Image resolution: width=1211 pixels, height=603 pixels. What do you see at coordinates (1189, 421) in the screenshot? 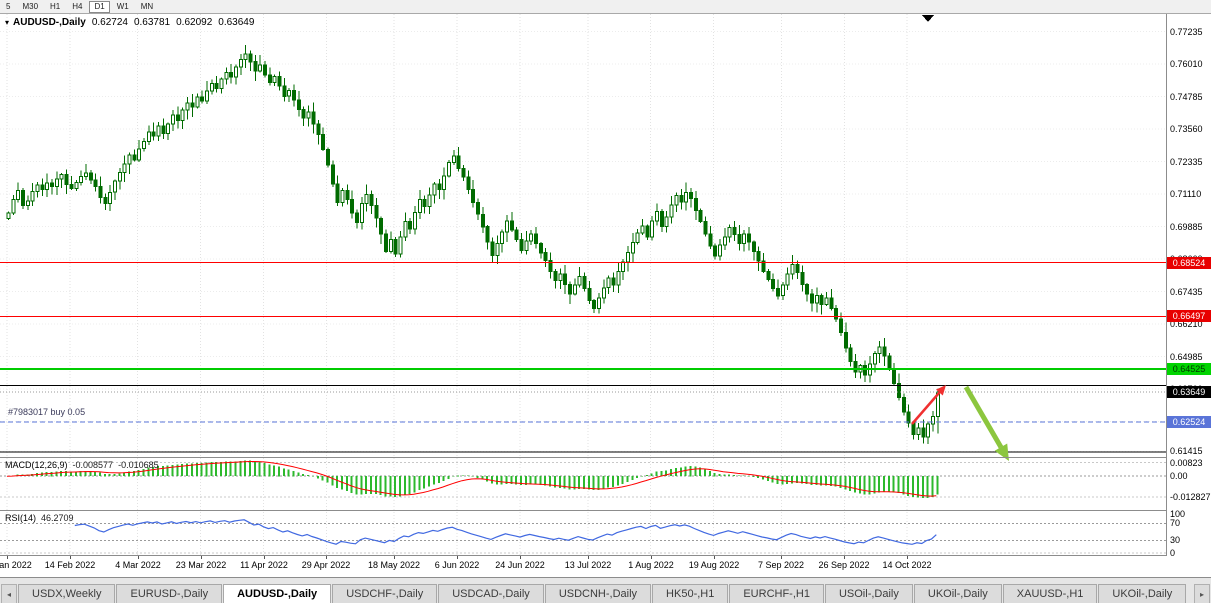
I see `price-badge-0.62524: 0.62524` at bounding box center [1189, 421].